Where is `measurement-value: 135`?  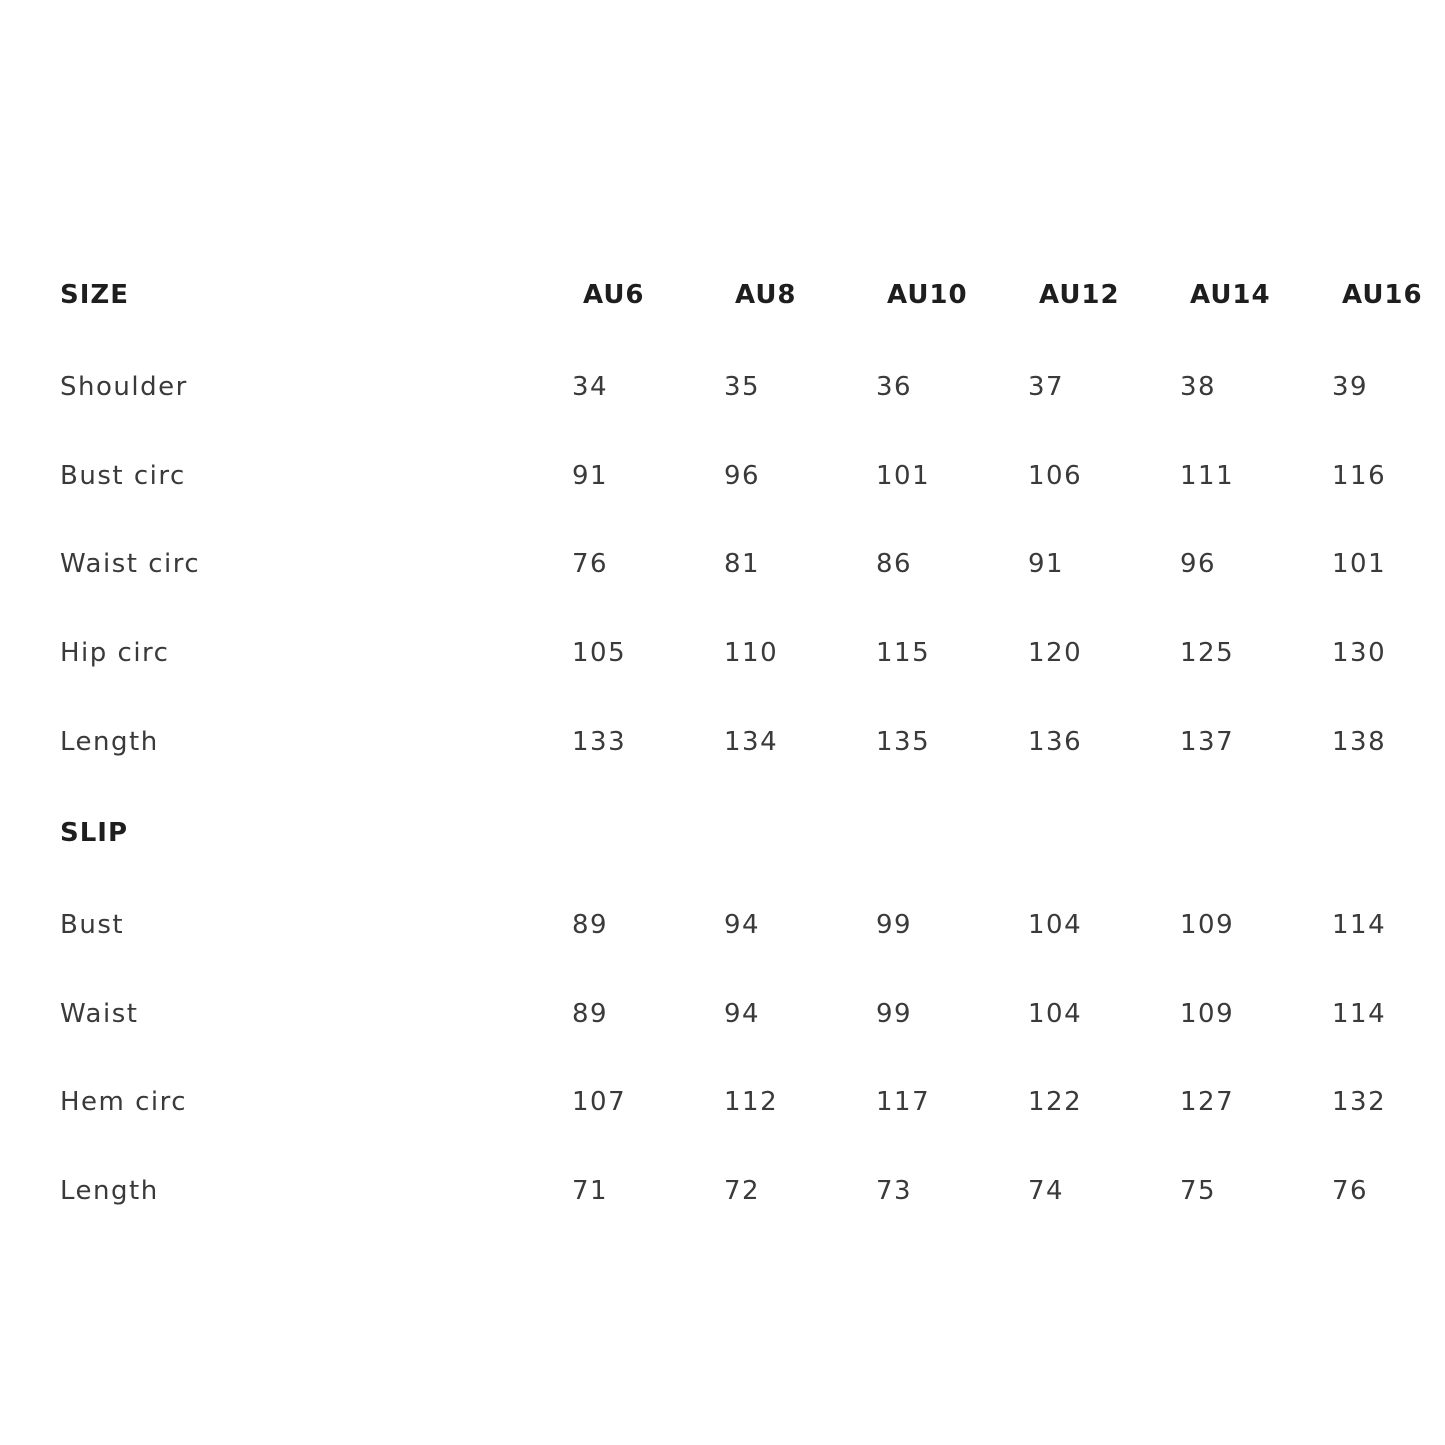 measurement-value: 135 is located at coordinates (903, 742).